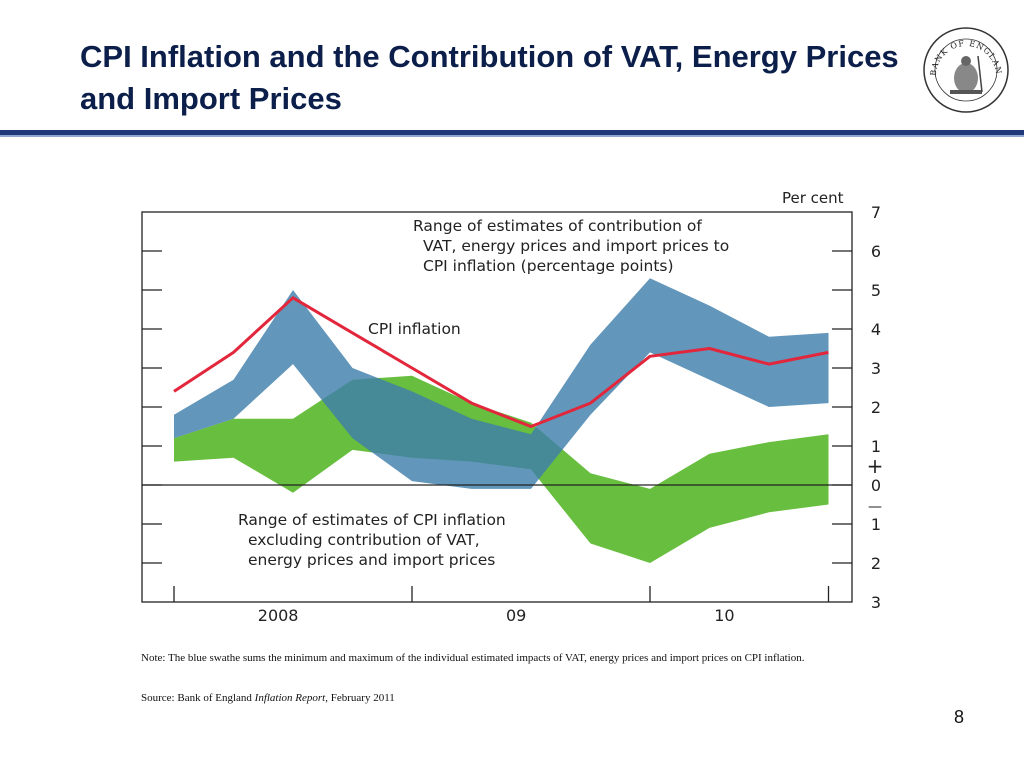 The height and width of the screenshot is (768, 1024). Describe the element at coordinates (516, 615) in the screenshot. I see `x-tick-label: 09` at that location.